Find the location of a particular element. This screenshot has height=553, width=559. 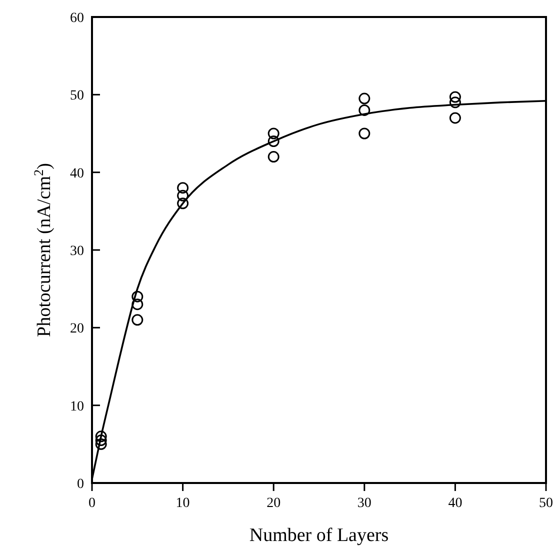

x-tick-label: 0 is located at coordinates (92, 503).